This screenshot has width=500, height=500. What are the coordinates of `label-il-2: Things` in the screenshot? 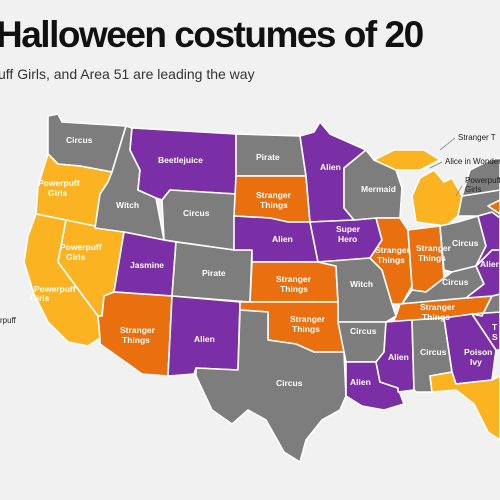 It's located at (391, 260).